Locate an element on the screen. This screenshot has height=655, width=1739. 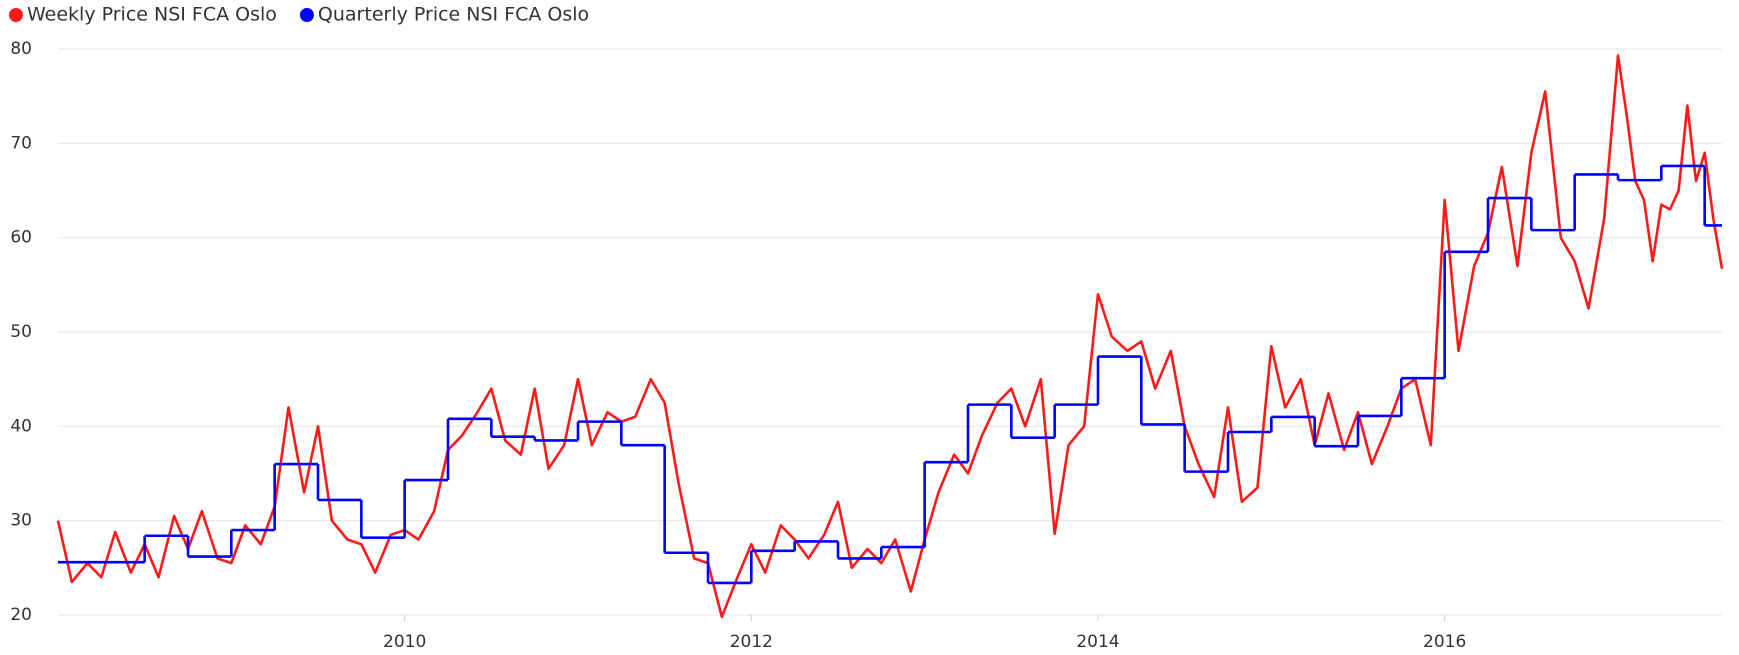
y-tick-label: 80 is located at coordinates (21, 49).